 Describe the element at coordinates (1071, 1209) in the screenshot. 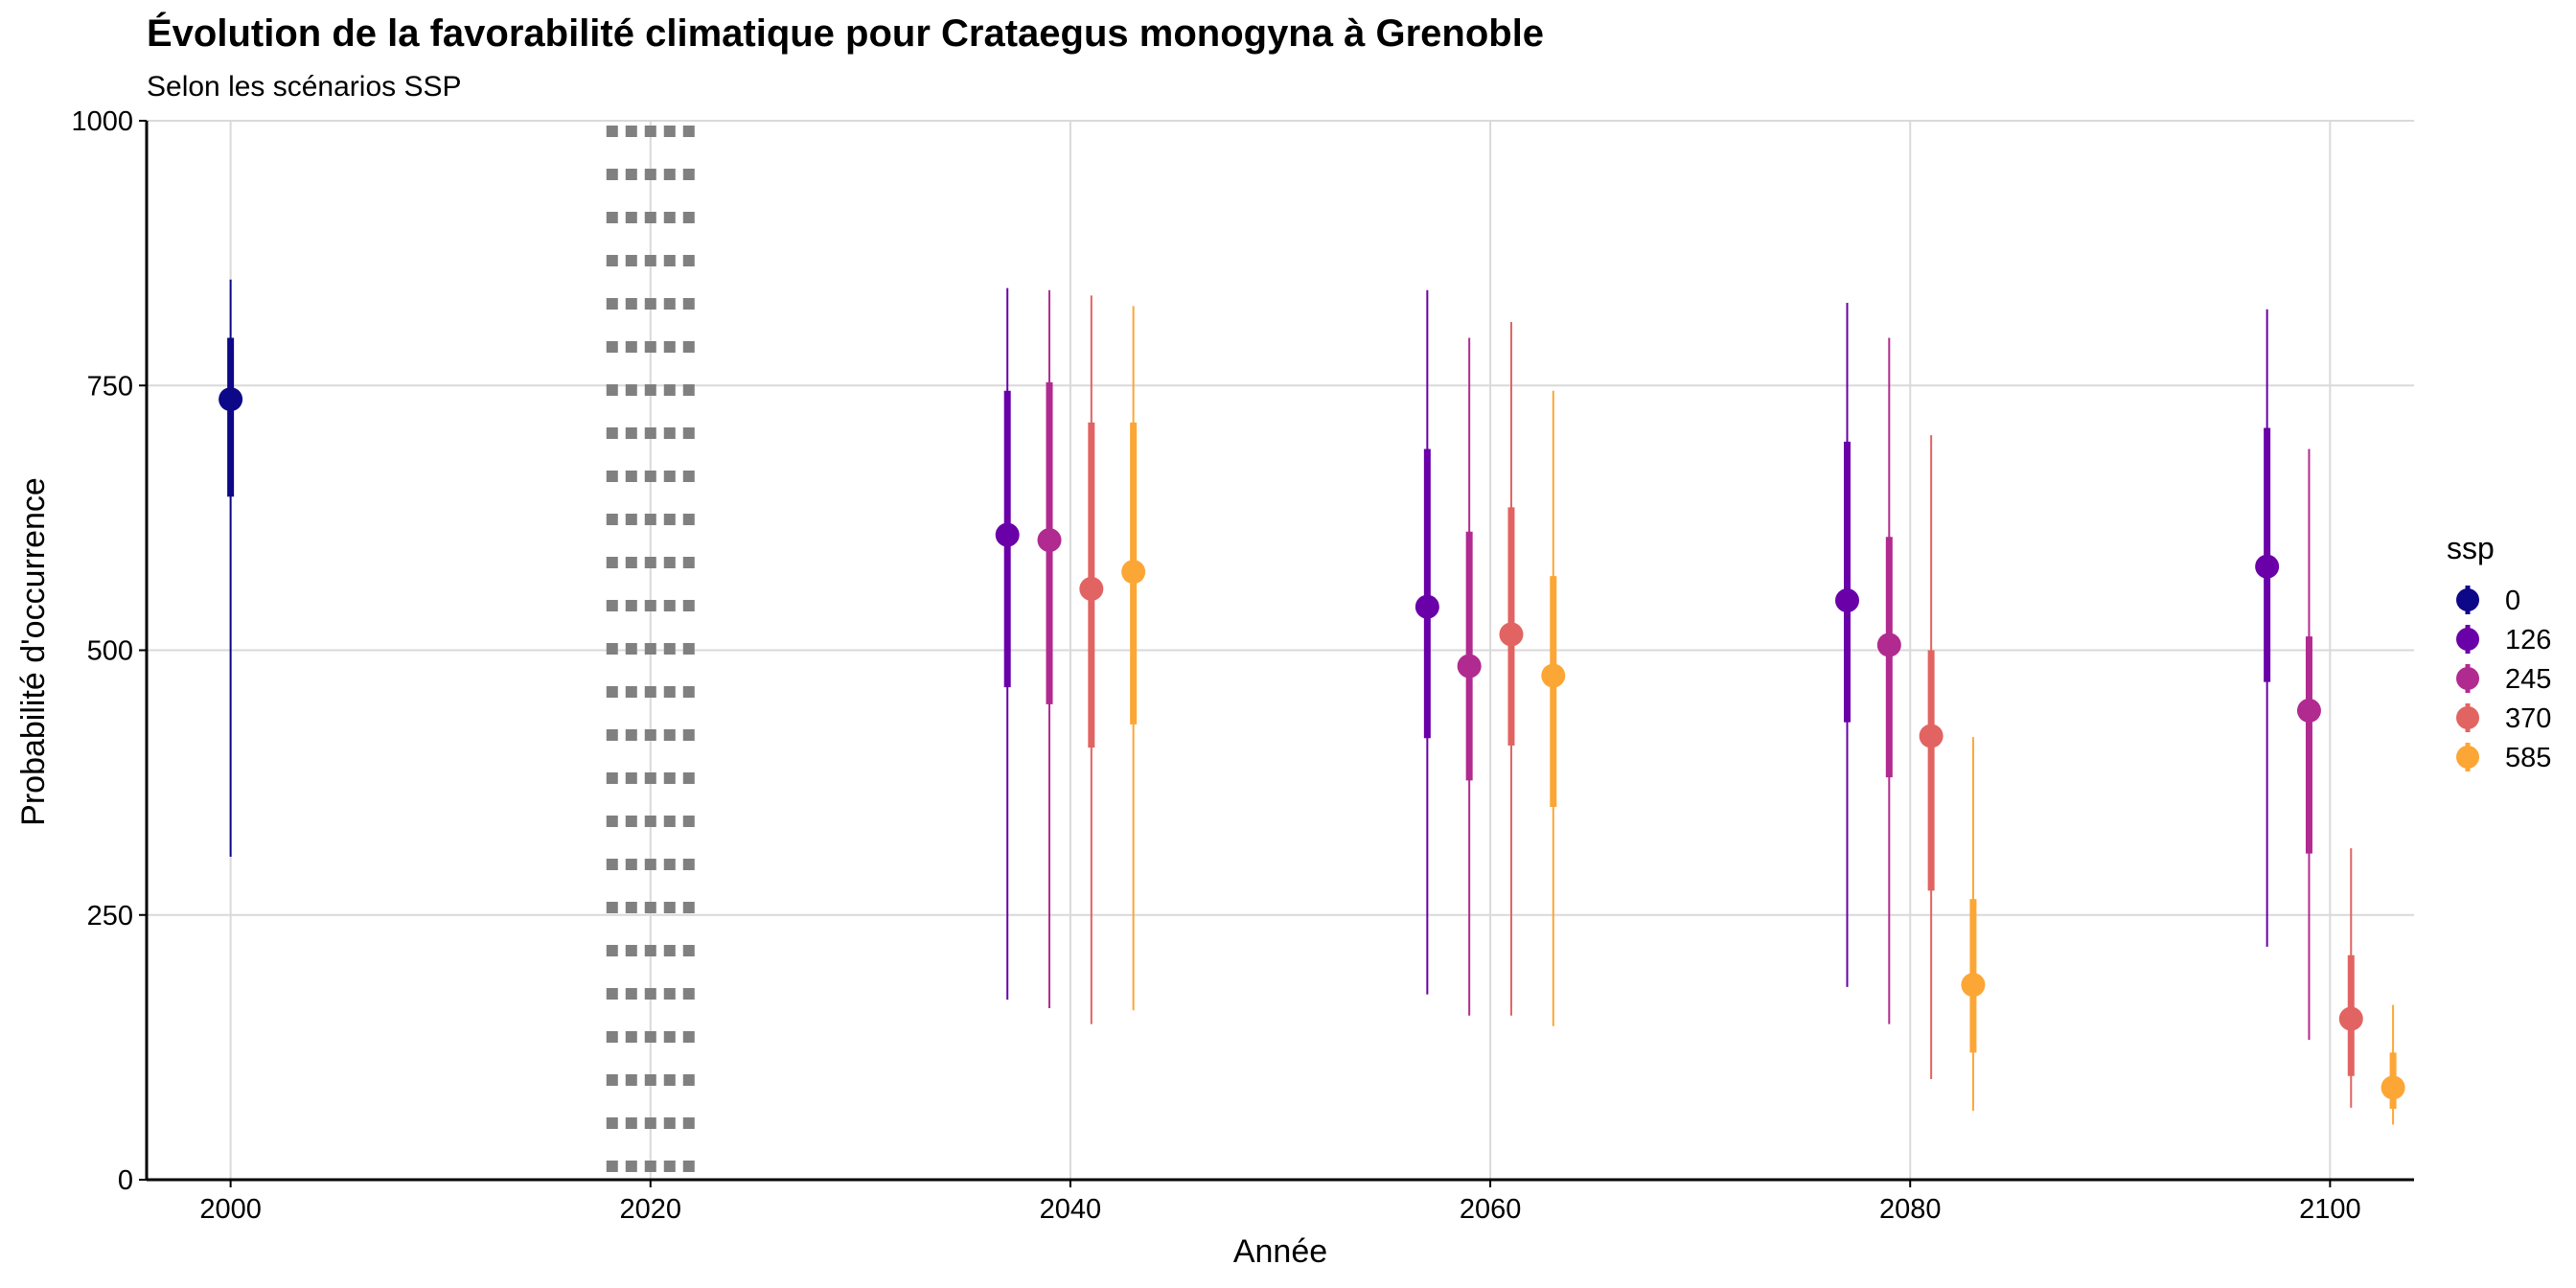

I see `x-tick-label: 2040` at that location.